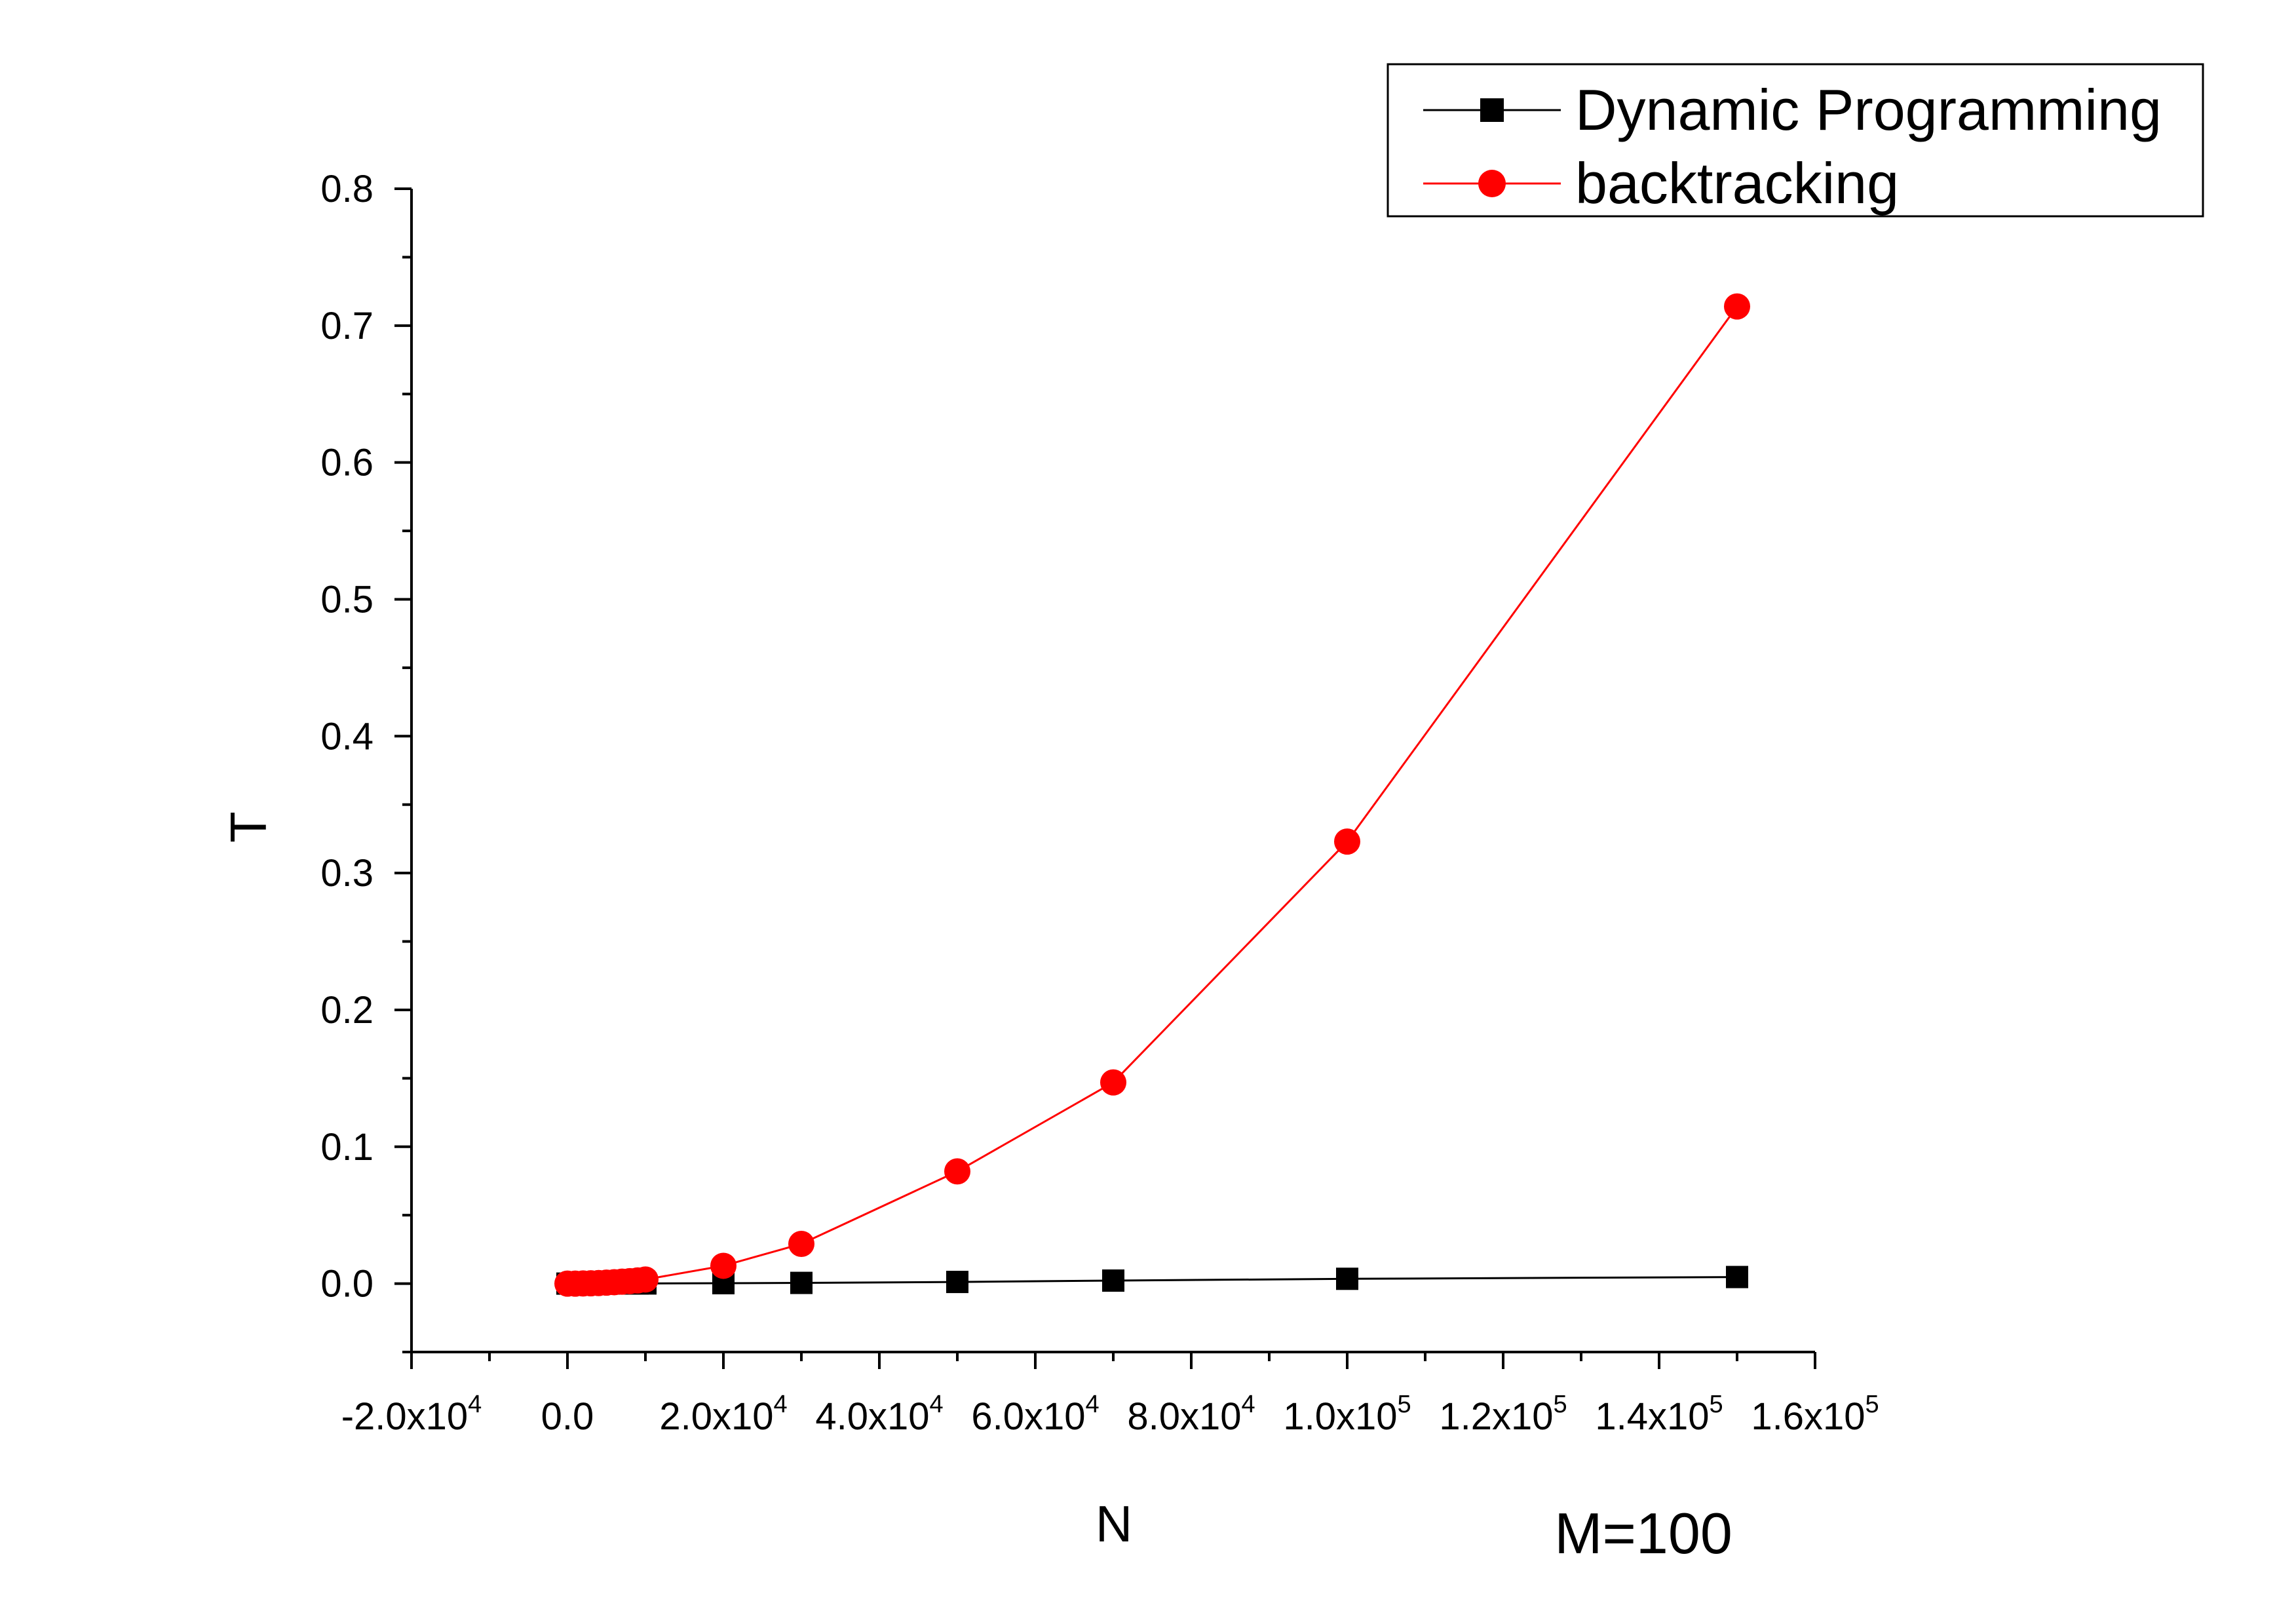 Image resolution: width=2296 pixels, height=1624 pixels. What do you see at coordinates (1347, 1414) in the screenshot?
I see `x-tick-label: 1.0x10⁵` at bounding box center [1347, 1414].